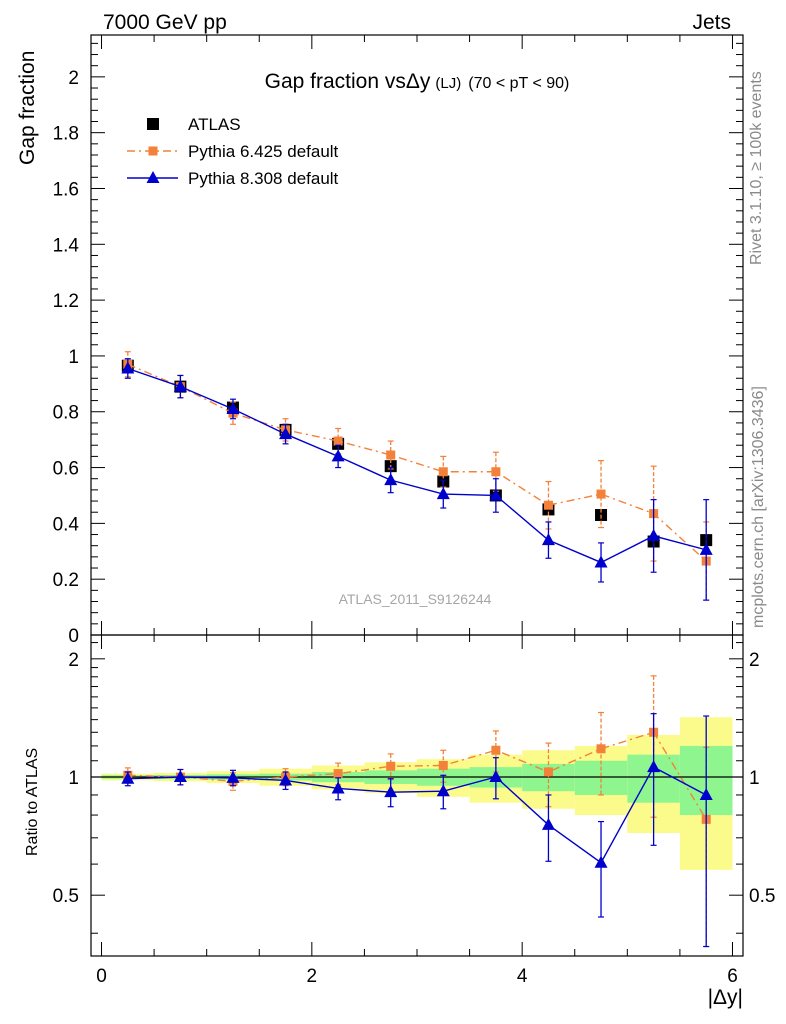  Describe the element at coordinates (448, 83) in the screenshot. I see `title-small: (LJ)` at that location.